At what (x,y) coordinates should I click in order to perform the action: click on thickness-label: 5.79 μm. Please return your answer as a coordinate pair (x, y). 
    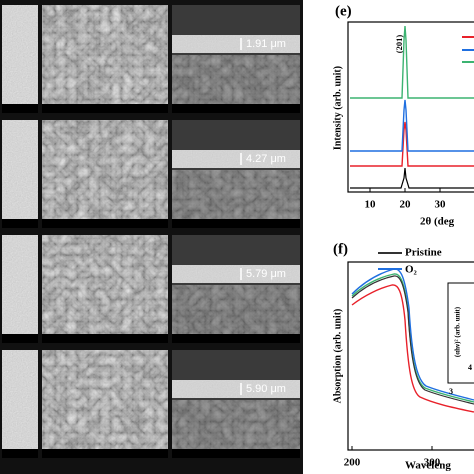
    Looking at the image, I should click on (266, 274).